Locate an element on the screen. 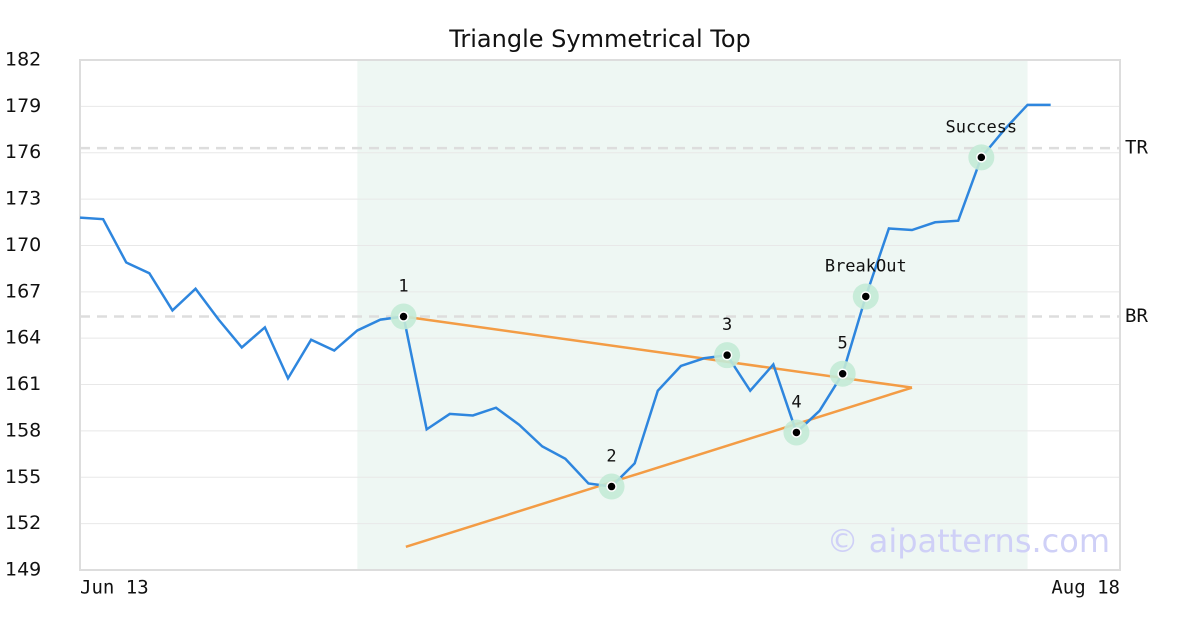 This screenshot has height=630, width=1200. y-tick-label: 152 is located at coordinates (23, 523).